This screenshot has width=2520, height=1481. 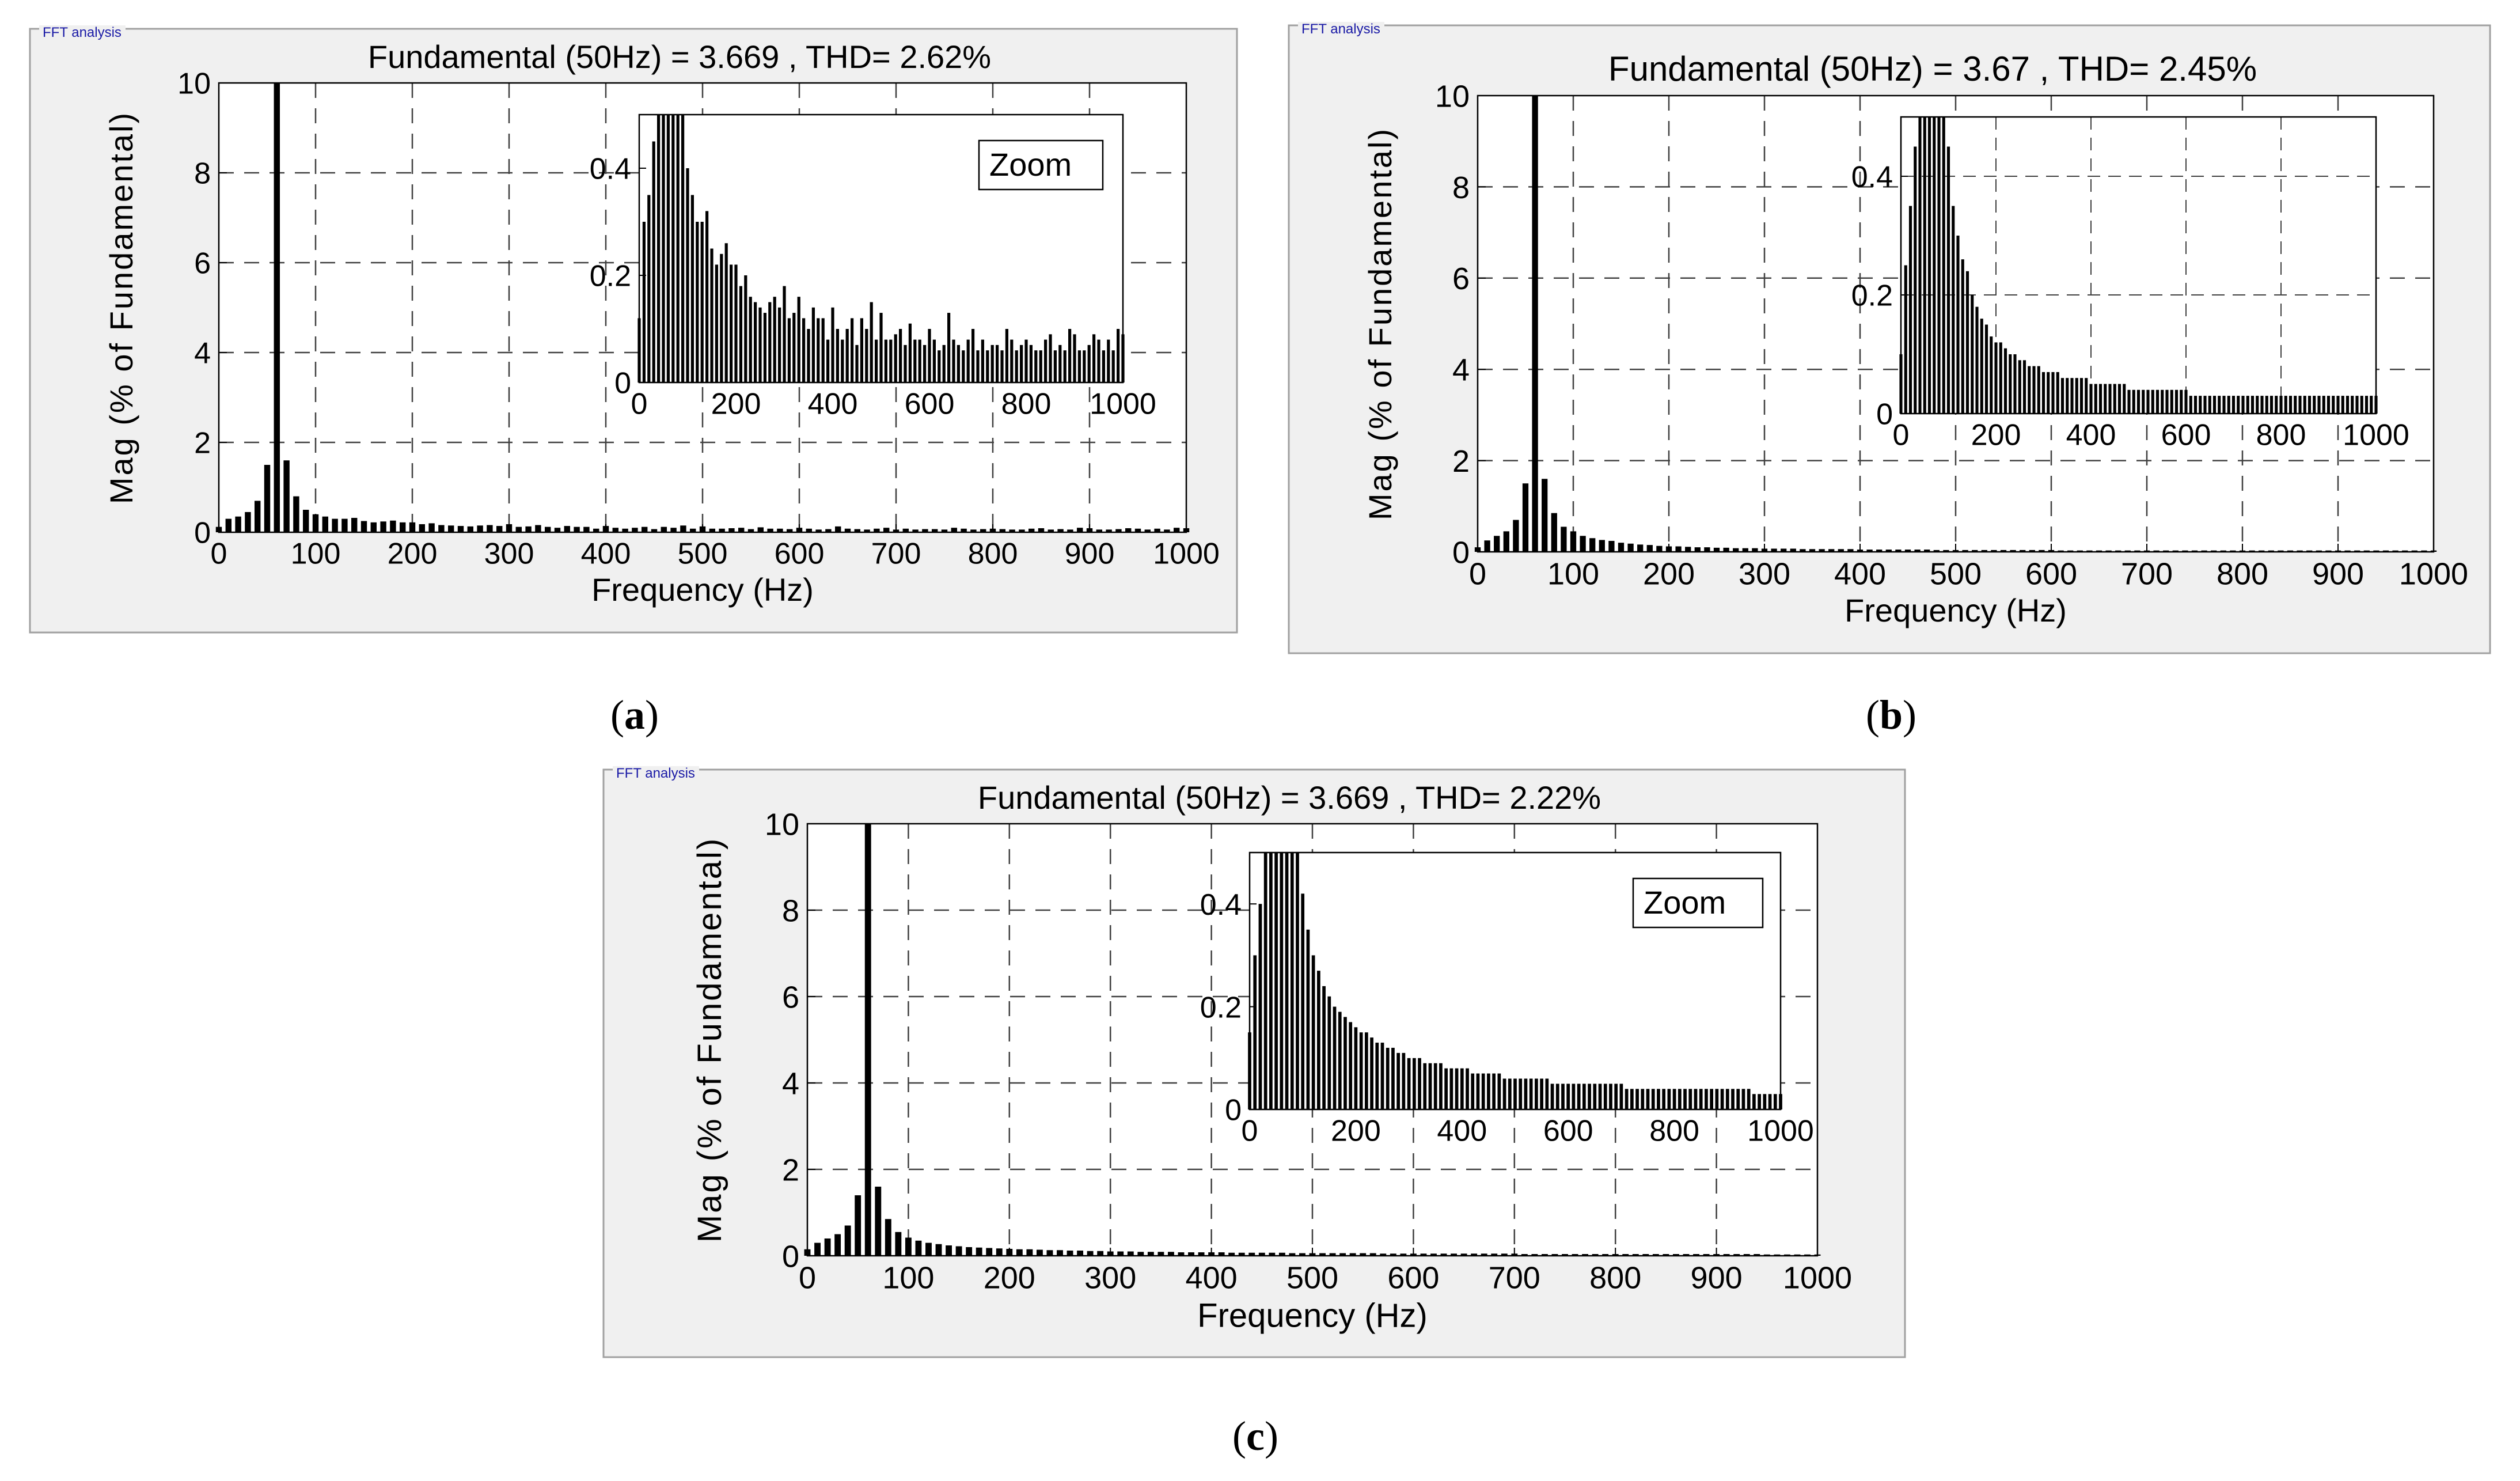 What do you see at coordinates (1956, 610) in the screenshot?
I see `x-axis-label: Frequency (Hz)` at bounding box center [1956, 610].